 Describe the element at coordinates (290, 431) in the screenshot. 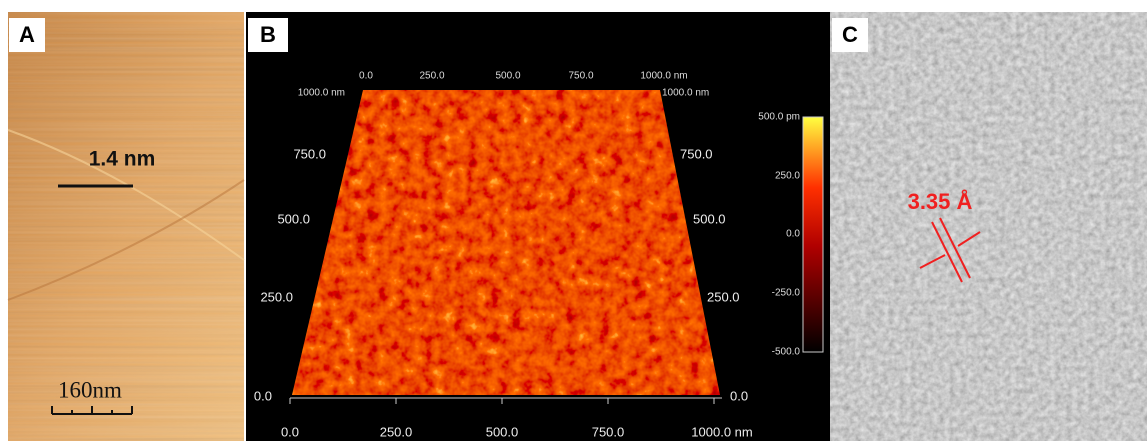

I see `bottom-axis-label: 0.0` at that location.